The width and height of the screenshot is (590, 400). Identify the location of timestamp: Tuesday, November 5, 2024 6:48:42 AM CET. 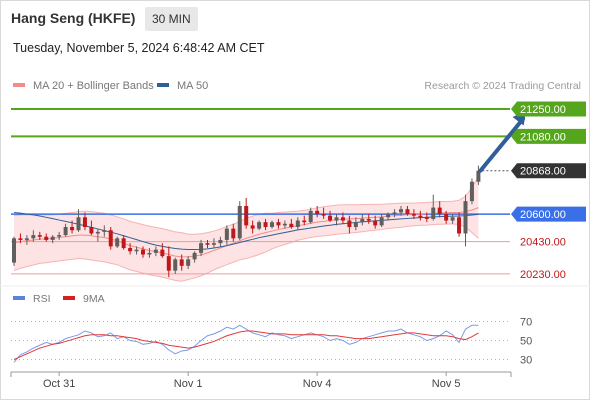
(139, 48).